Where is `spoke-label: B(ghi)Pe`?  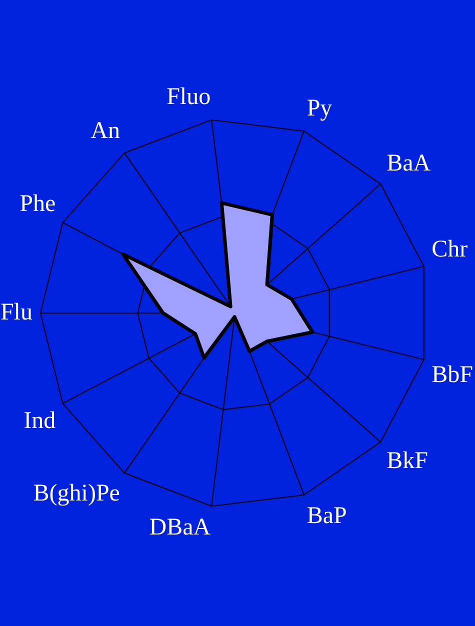 spoke-label: B(ghi)Pe is located at coordinates (76, 493).